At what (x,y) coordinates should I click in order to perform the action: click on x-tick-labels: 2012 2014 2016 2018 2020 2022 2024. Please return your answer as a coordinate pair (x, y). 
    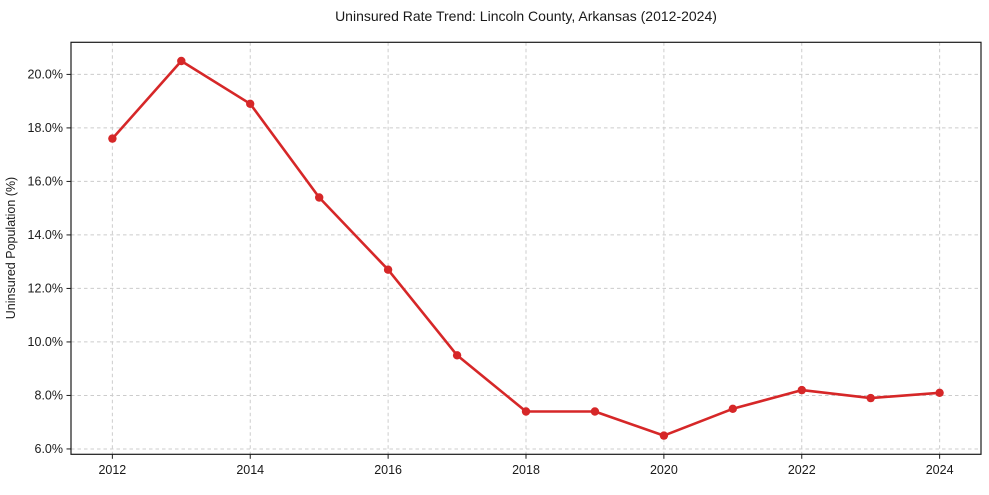
    Looking at the image, I should click on (525, 470).